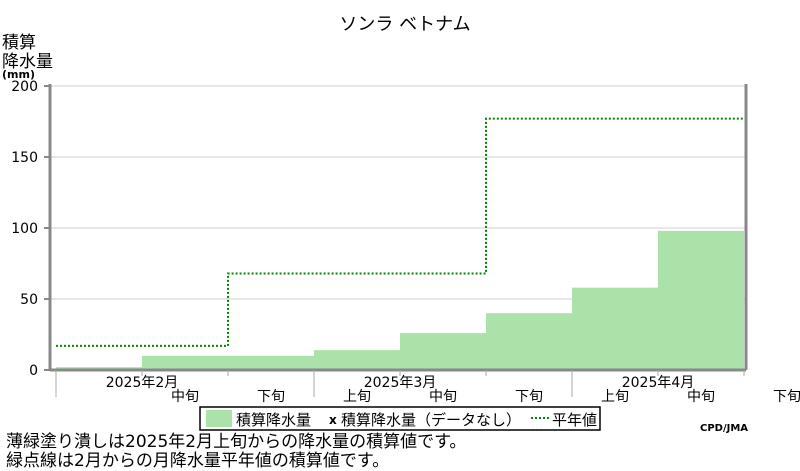 The image size is (800, 471). Describe the element at coordinates (24, 158) in the screenshot. I see `y-tick-label: 150` at that location.